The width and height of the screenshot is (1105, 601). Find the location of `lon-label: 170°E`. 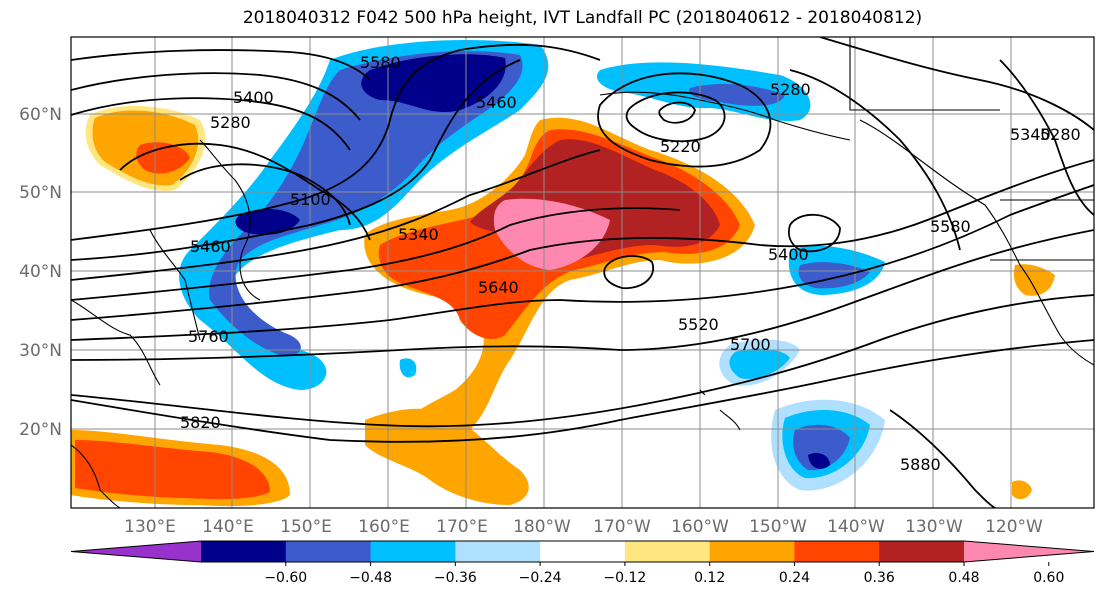

lon-label: 170°E is located at coordinates (462, 527).